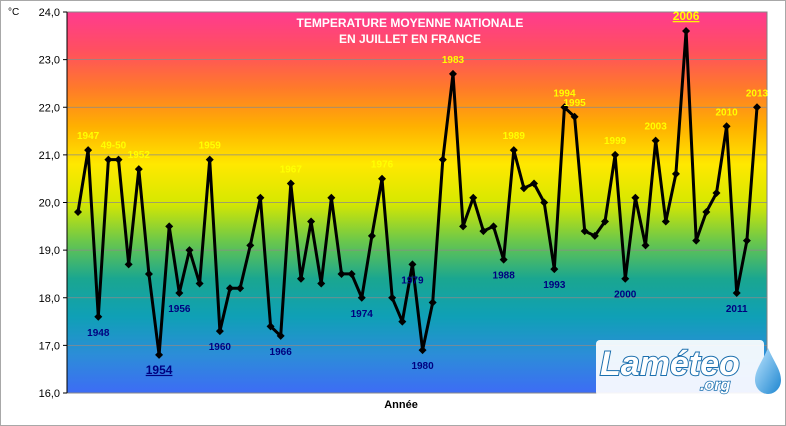 Image resolution: width=786 pixels, height=426 pixels. What do you see at coordinates (670, 364) in the screenshot?
I see `logo-main-text: Laméteo` at bounding box center [670, 364].